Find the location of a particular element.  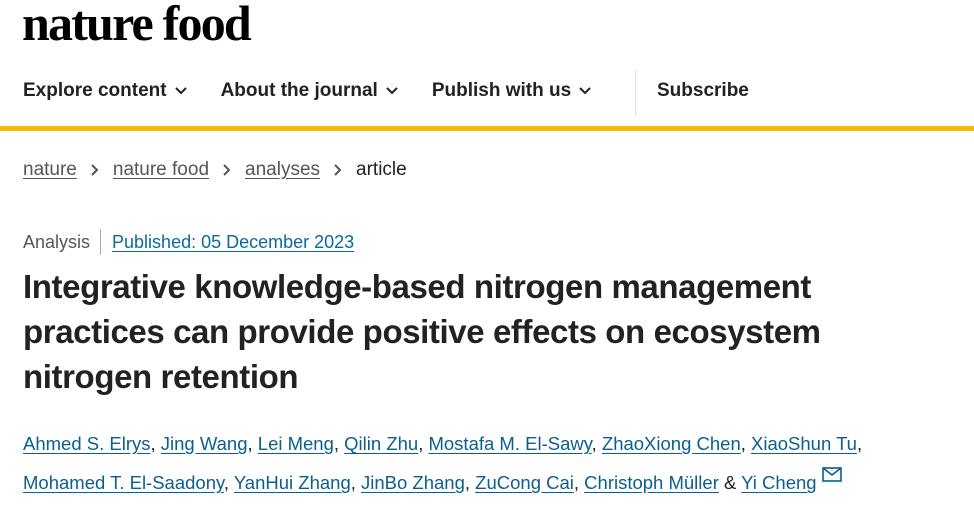

meta-separator is located at coordinates (101, 242).